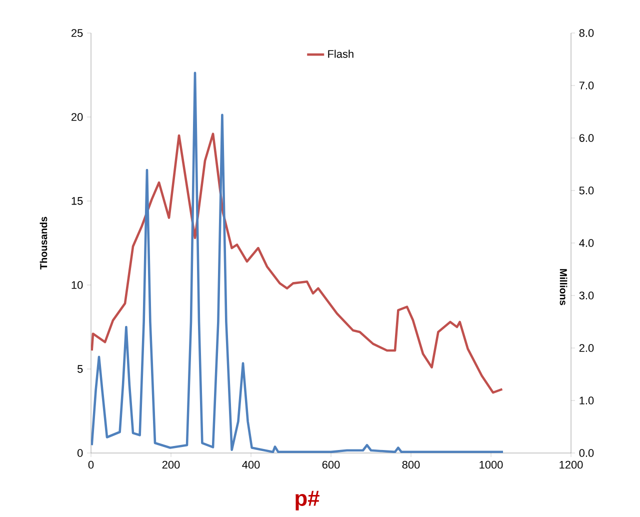 This screenshot has width=640, height=517. What do you see at coordinates (571, 464) in the screenshot?
I see `x-tick-label: 1200` at bounding box center [571, 464].